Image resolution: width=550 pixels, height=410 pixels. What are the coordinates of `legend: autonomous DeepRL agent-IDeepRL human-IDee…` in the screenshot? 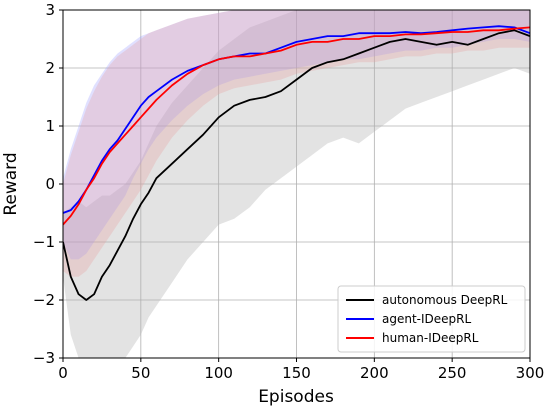 It's located at (431, 319).